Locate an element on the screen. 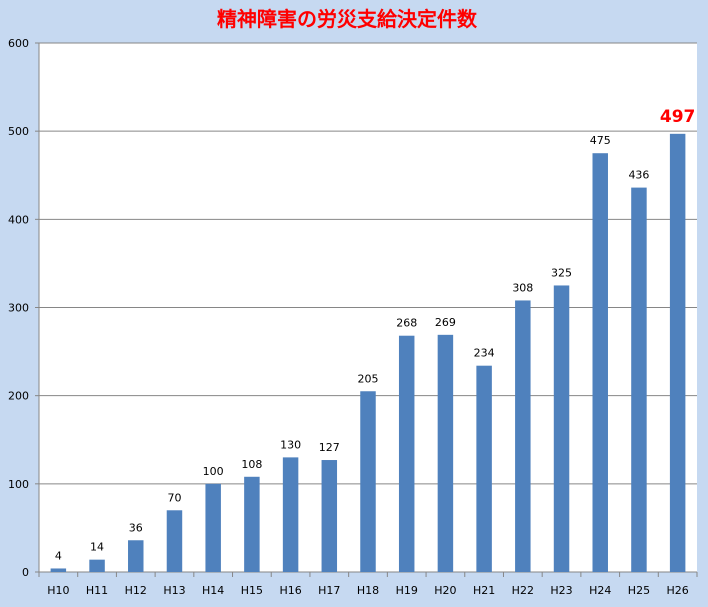 This screenshot has height=607, width=708. bar-H18 is located at coordinates (368, 481).